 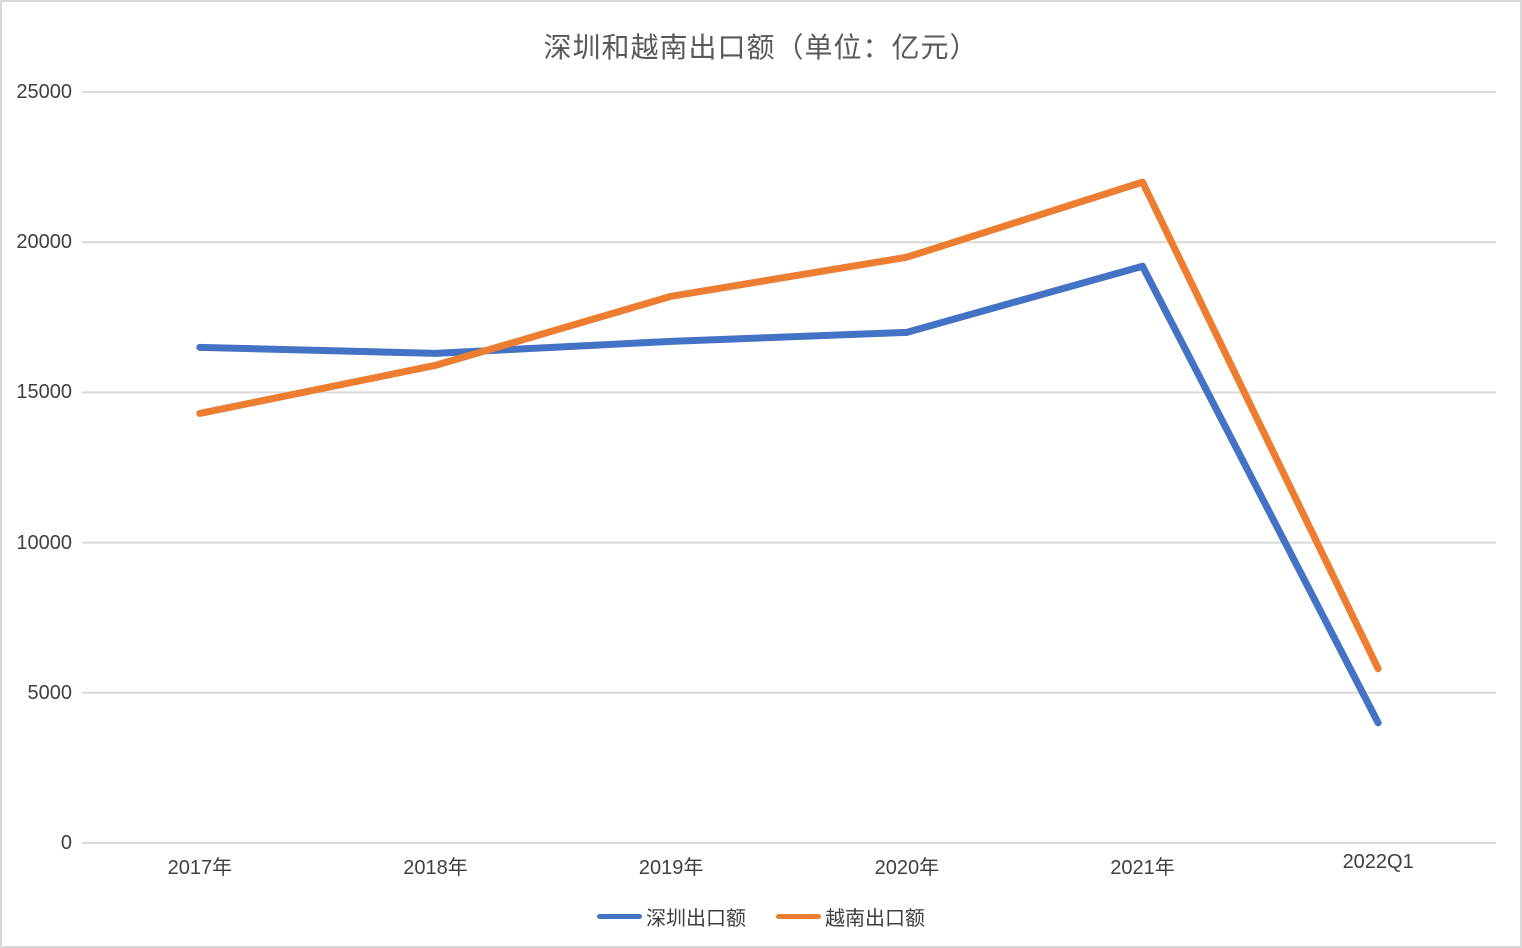 What do you see at coordinates (44, 242) in the screenshot?
I see `y-tick-label: 20000` at bounding box center [44, 242].